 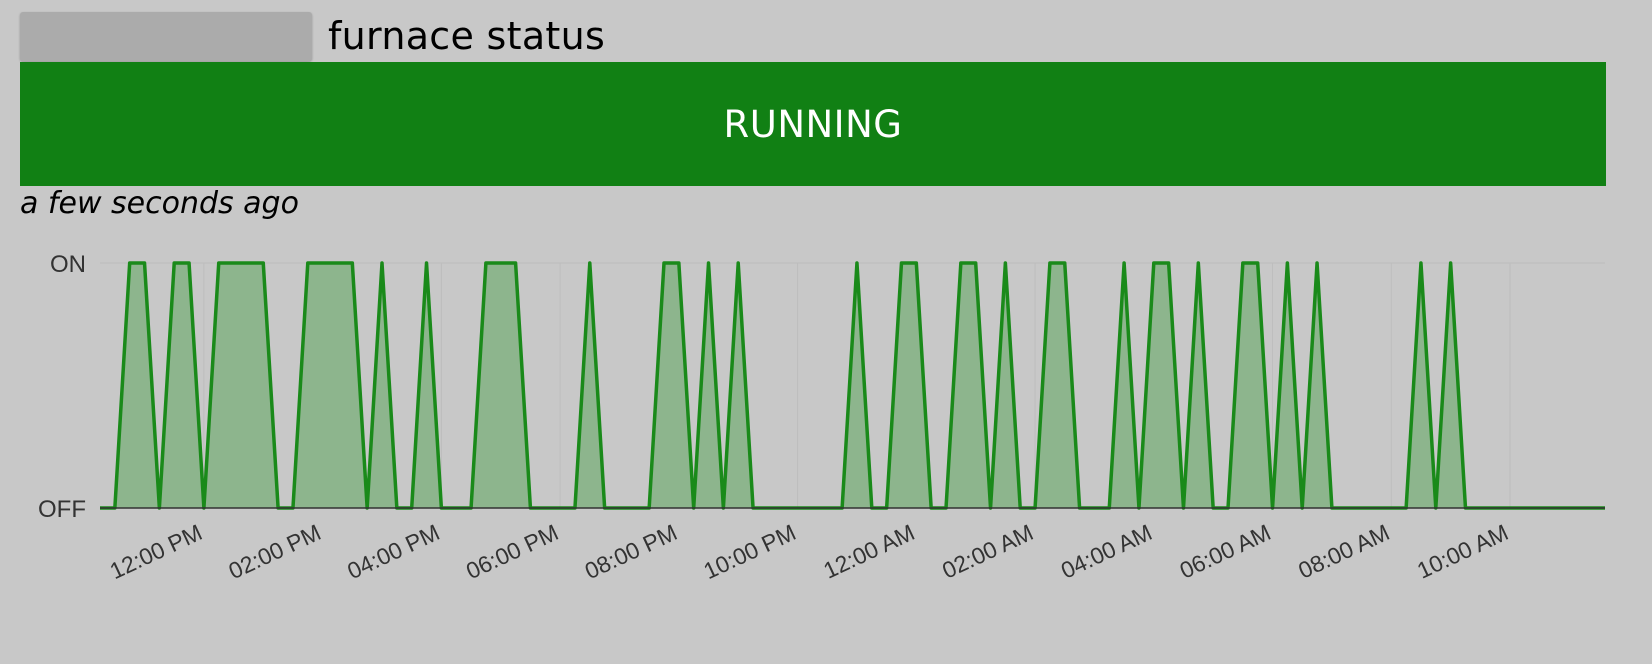 What do you see at coordinates (156, 551) in the screenshot?
I see `x-tick-label-0: 12:00 PM` at bounding box center [156, 551].